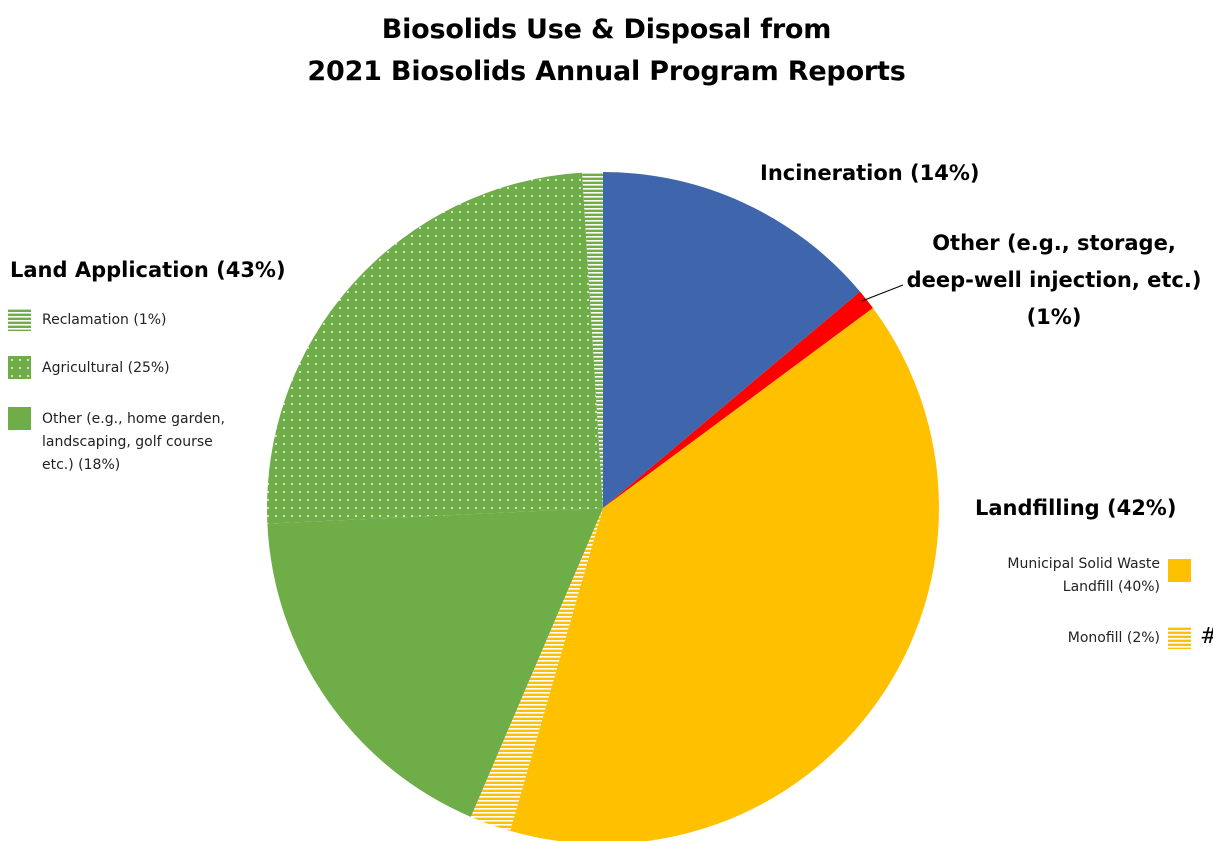  What do you see at coordinates (1060, 576) in the screenshot?
I see `legend-msw-landfill: Municipal Solid Waste Landfill (40%)` at bounding box center [1060, 576].